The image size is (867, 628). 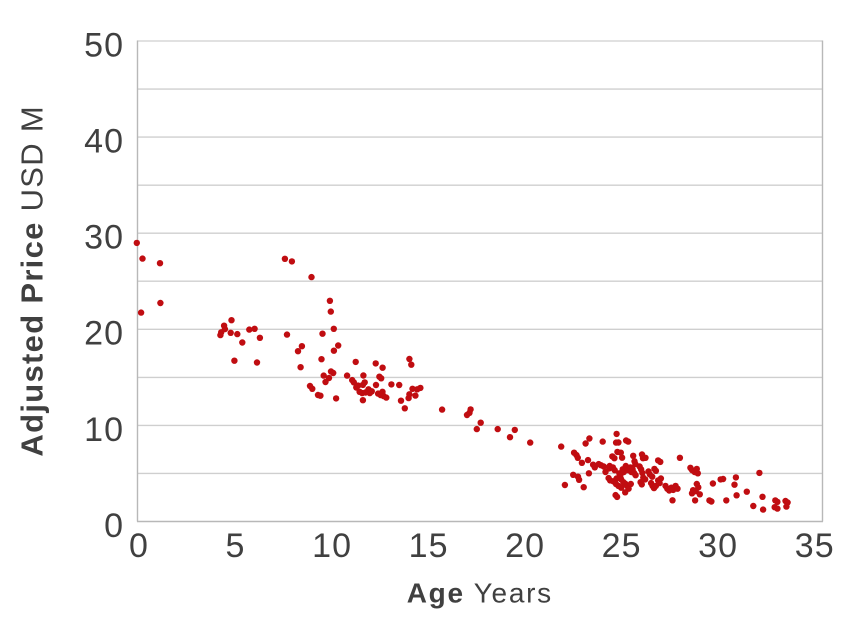 I want to click on svg-text: Adjusted Price USD M, so click(x=31, y=281).